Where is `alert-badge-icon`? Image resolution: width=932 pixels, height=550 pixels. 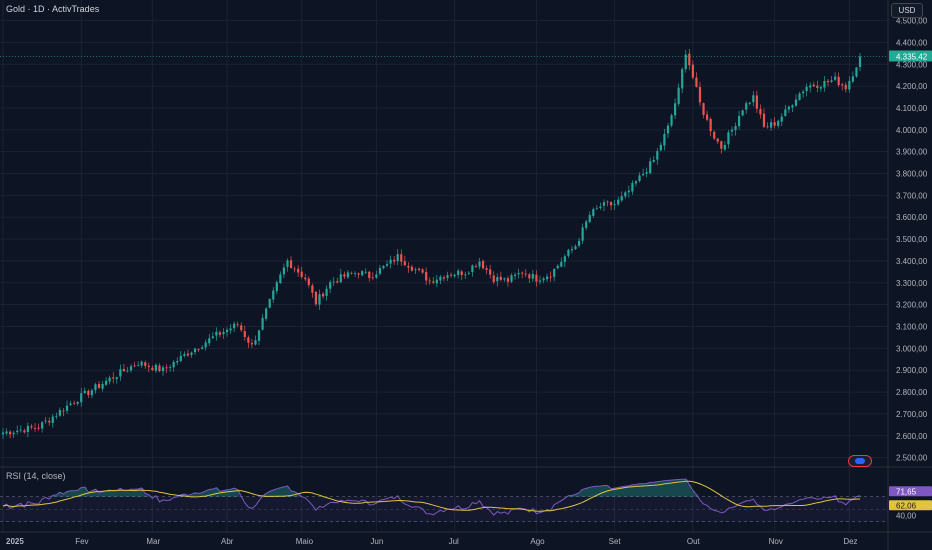
alert-badge-icon is located at coordinates (860, 461).